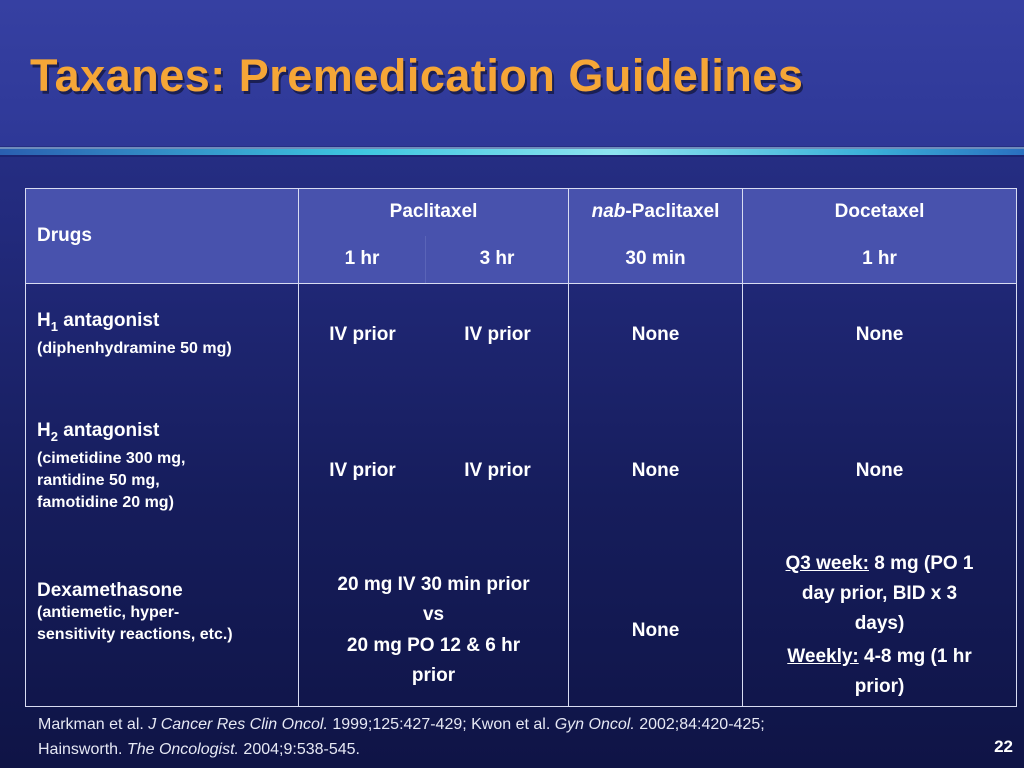 The image size is (1024, 768). What do you see at coordinates (105, 502) in the screenshot?
I see `drug-note-h2-line-3: famotidine 20 mg)` at bounding box center [105, 502].